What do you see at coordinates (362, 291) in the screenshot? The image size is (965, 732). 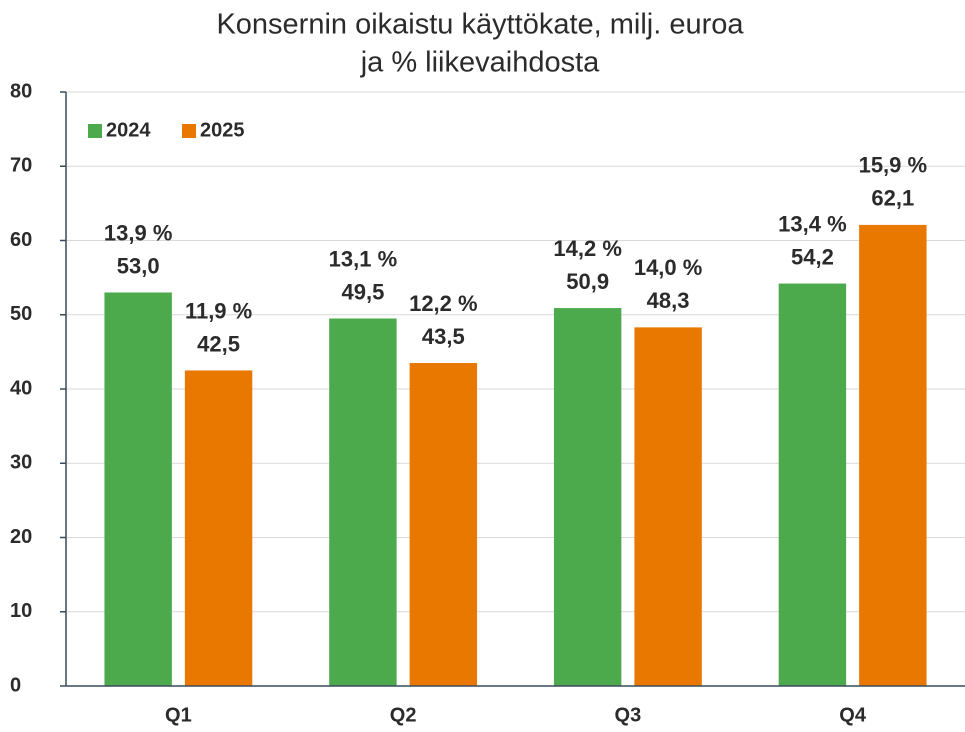 I see `value-label: 49,5` at bounding box center [362, 291].